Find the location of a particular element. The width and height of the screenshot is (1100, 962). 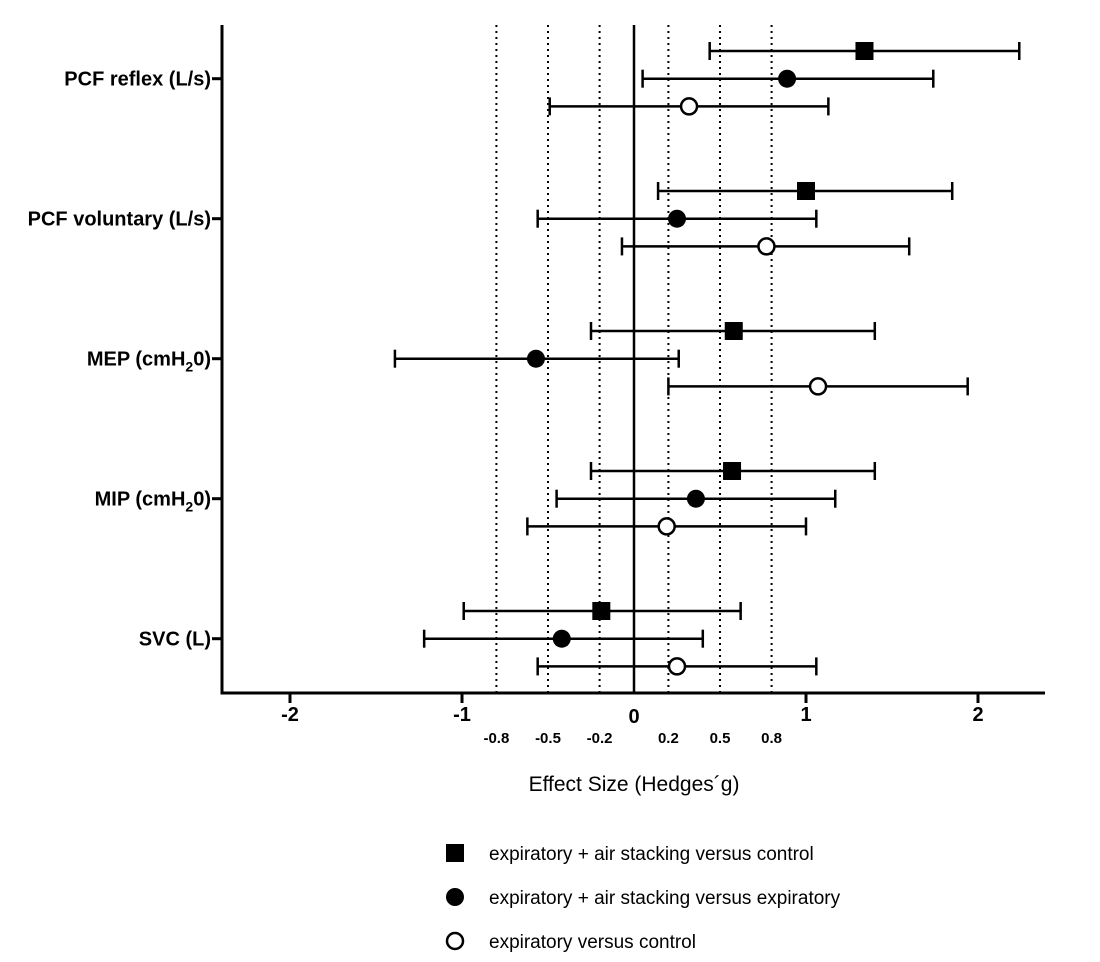

reference-line-label: 0.2 is located at coordinates (668, 738).